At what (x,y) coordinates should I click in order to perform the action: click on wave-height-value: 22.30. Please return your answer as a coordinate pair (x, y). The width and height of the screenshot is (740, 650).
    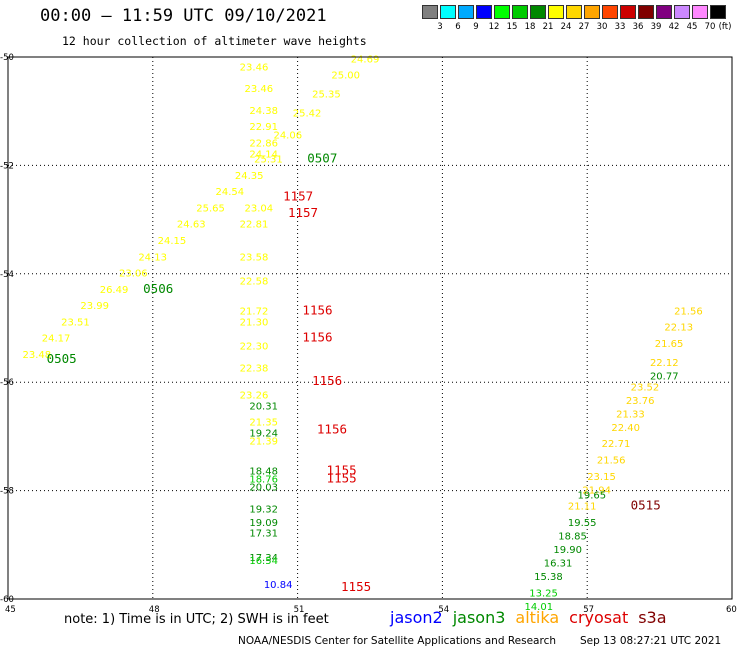
    Looking at the image, I should click on (254, 347).